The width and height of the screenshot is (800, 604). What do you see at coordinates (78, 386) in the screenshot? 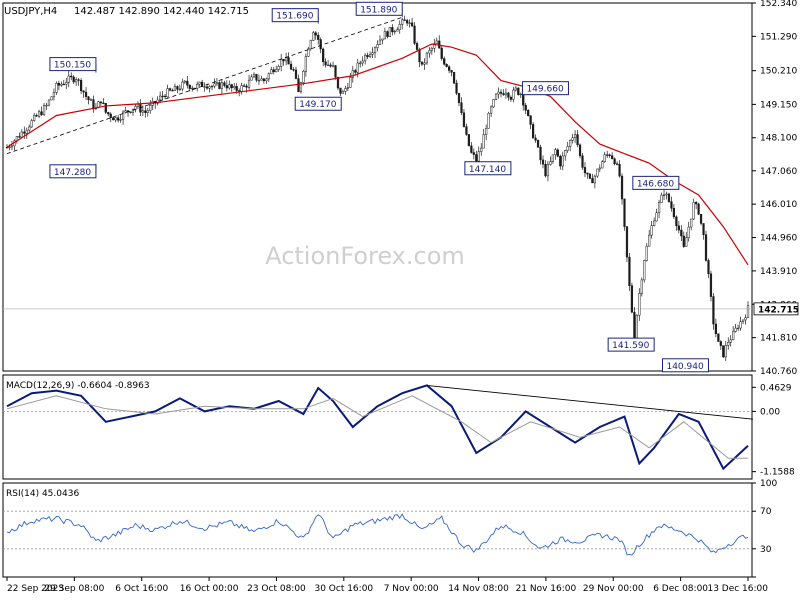
I see `macd-title: MACD(12,26,9) -0.6604 -0.8963` at bounding box center [78, 386].